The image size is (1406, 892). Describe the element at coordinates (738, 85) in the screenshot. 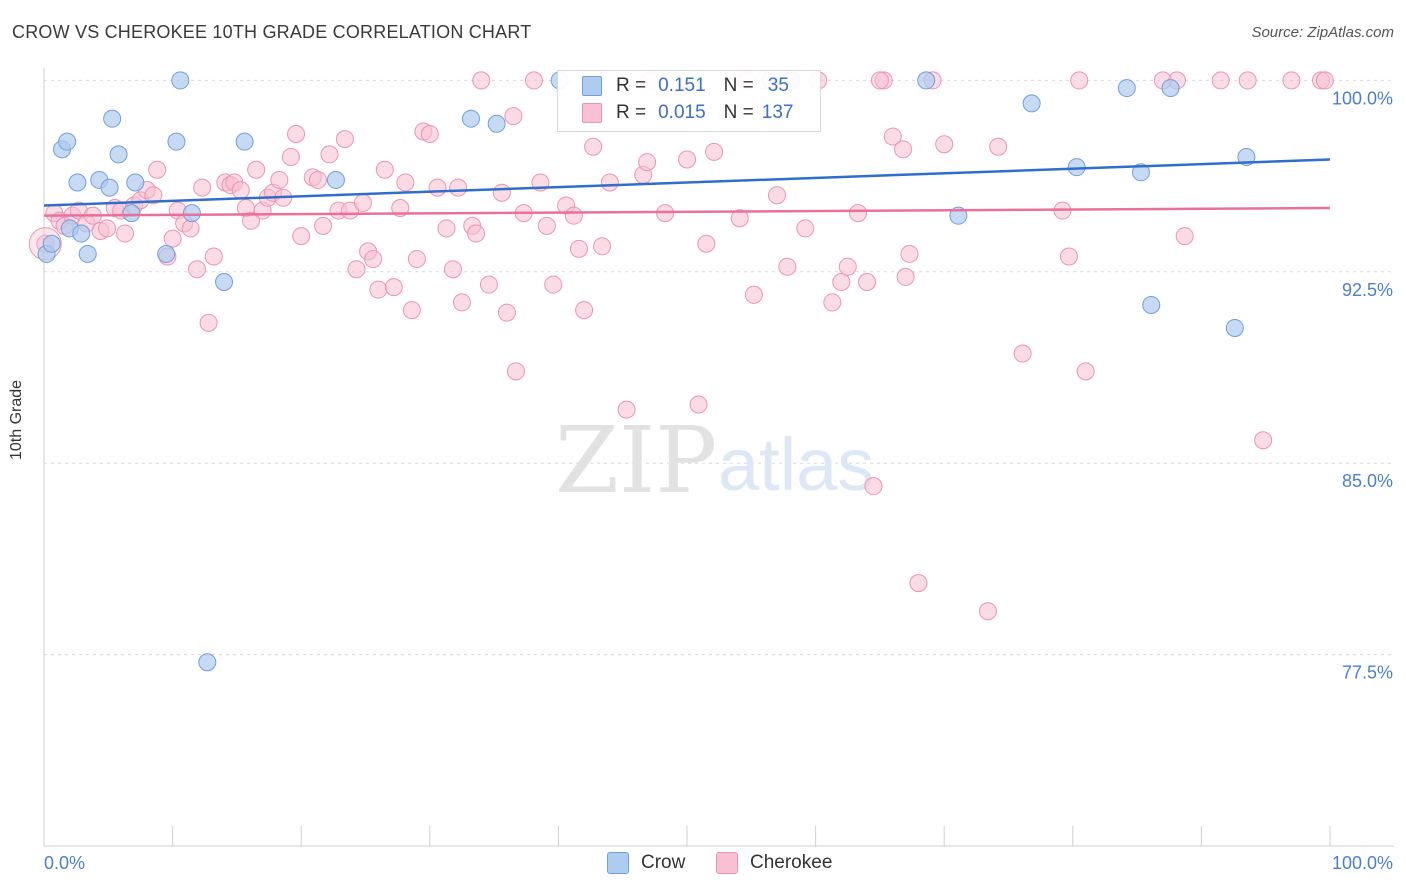

I see `crow-n-label: N =` at that location.